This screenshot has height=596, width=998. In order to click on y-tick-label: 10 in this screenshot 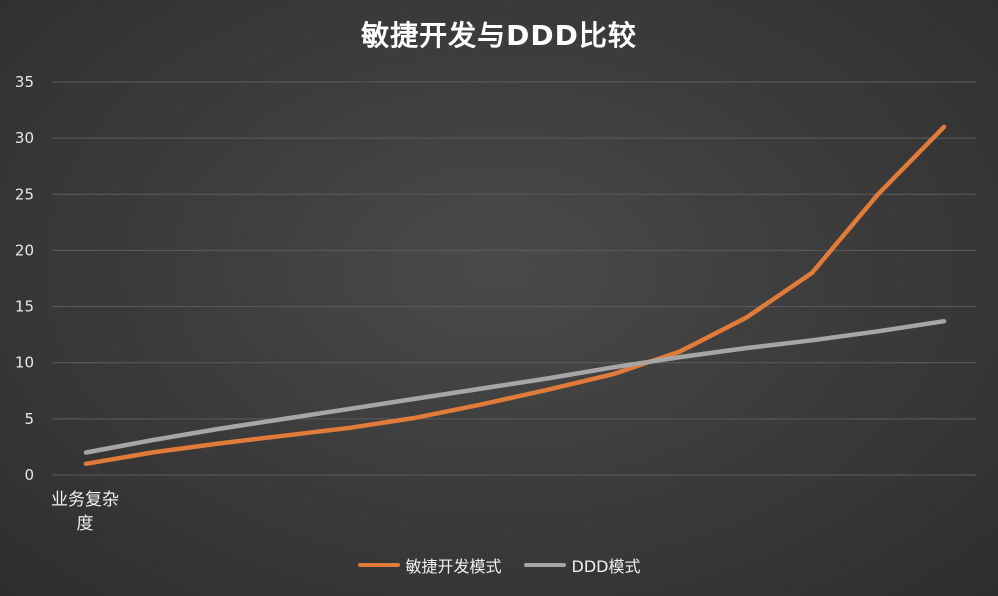, I will do `click(24, 363)`.